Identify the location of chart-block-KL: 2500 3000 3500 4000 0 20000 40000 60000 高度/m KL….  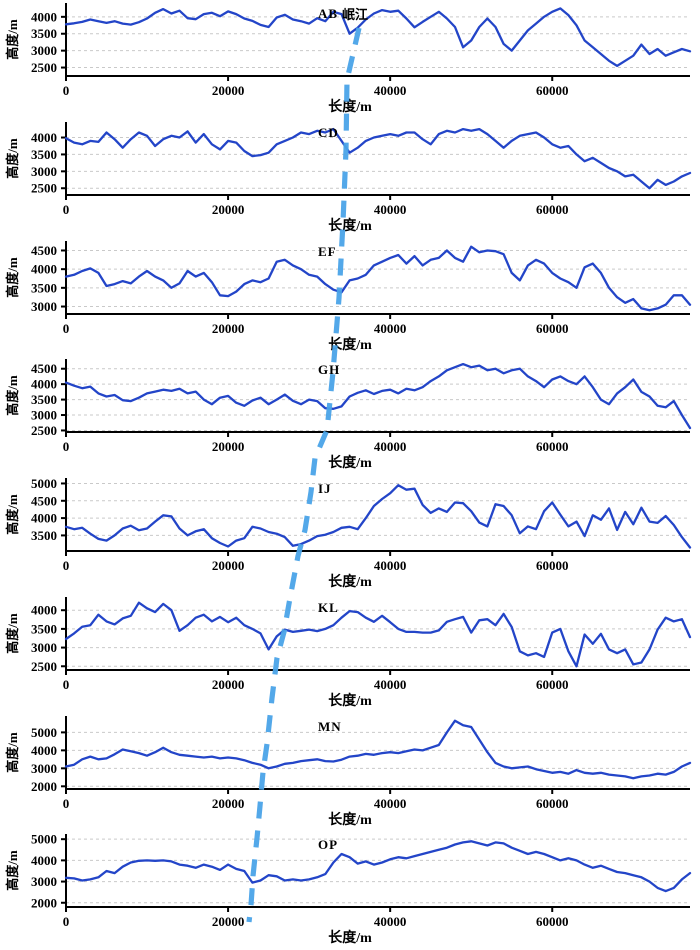
(350, 653).